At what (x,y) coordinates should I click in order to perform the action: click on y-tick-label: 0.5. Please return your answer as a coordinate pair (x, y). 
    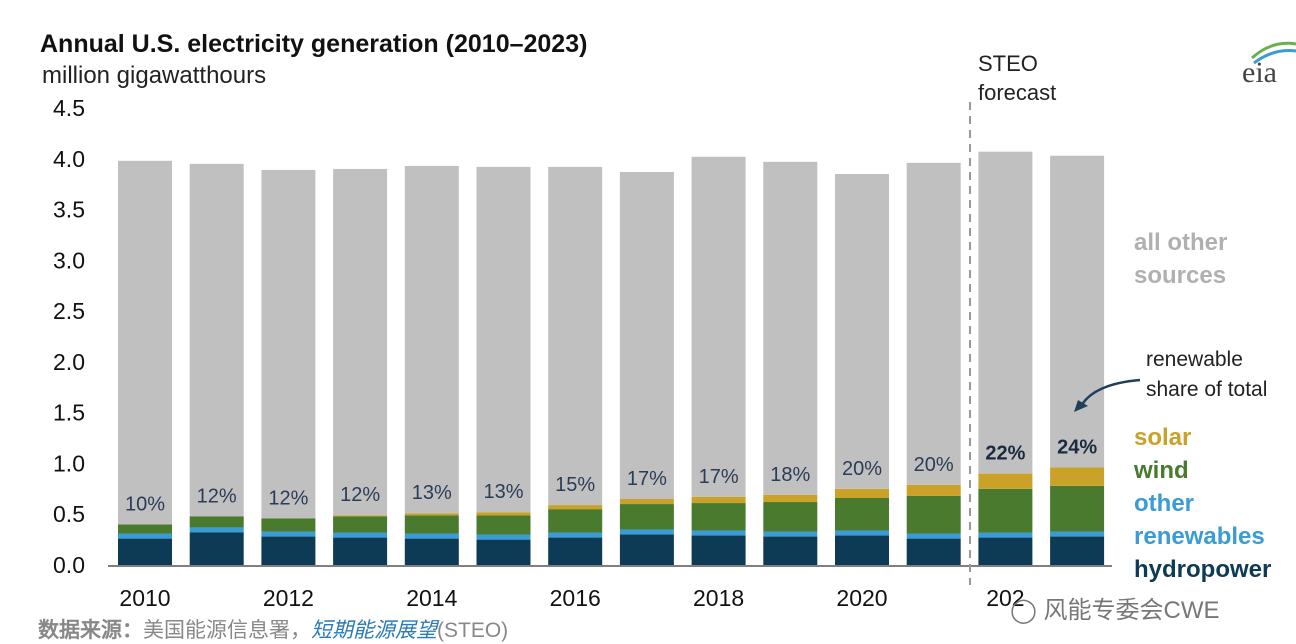
    Looking at the image, I should click on (69, 514).